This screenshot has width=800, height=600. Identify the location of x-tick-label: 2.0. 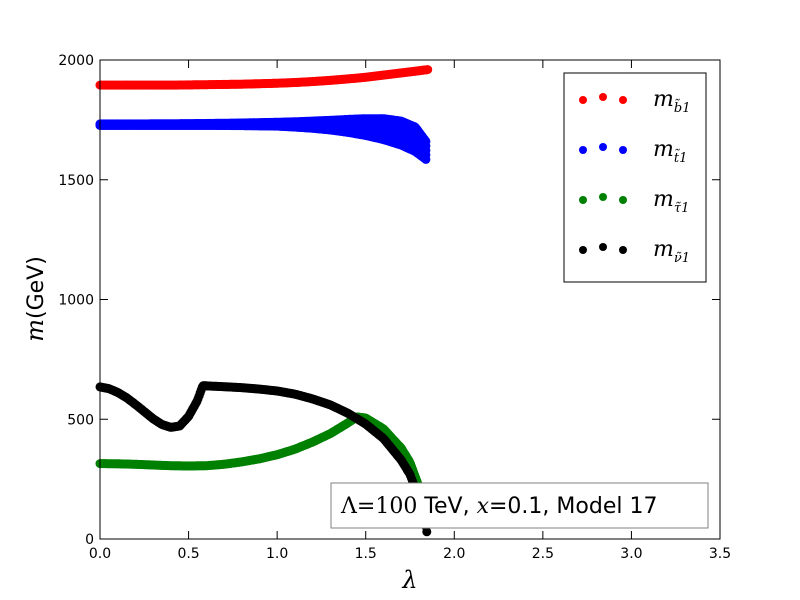
(454, 554).